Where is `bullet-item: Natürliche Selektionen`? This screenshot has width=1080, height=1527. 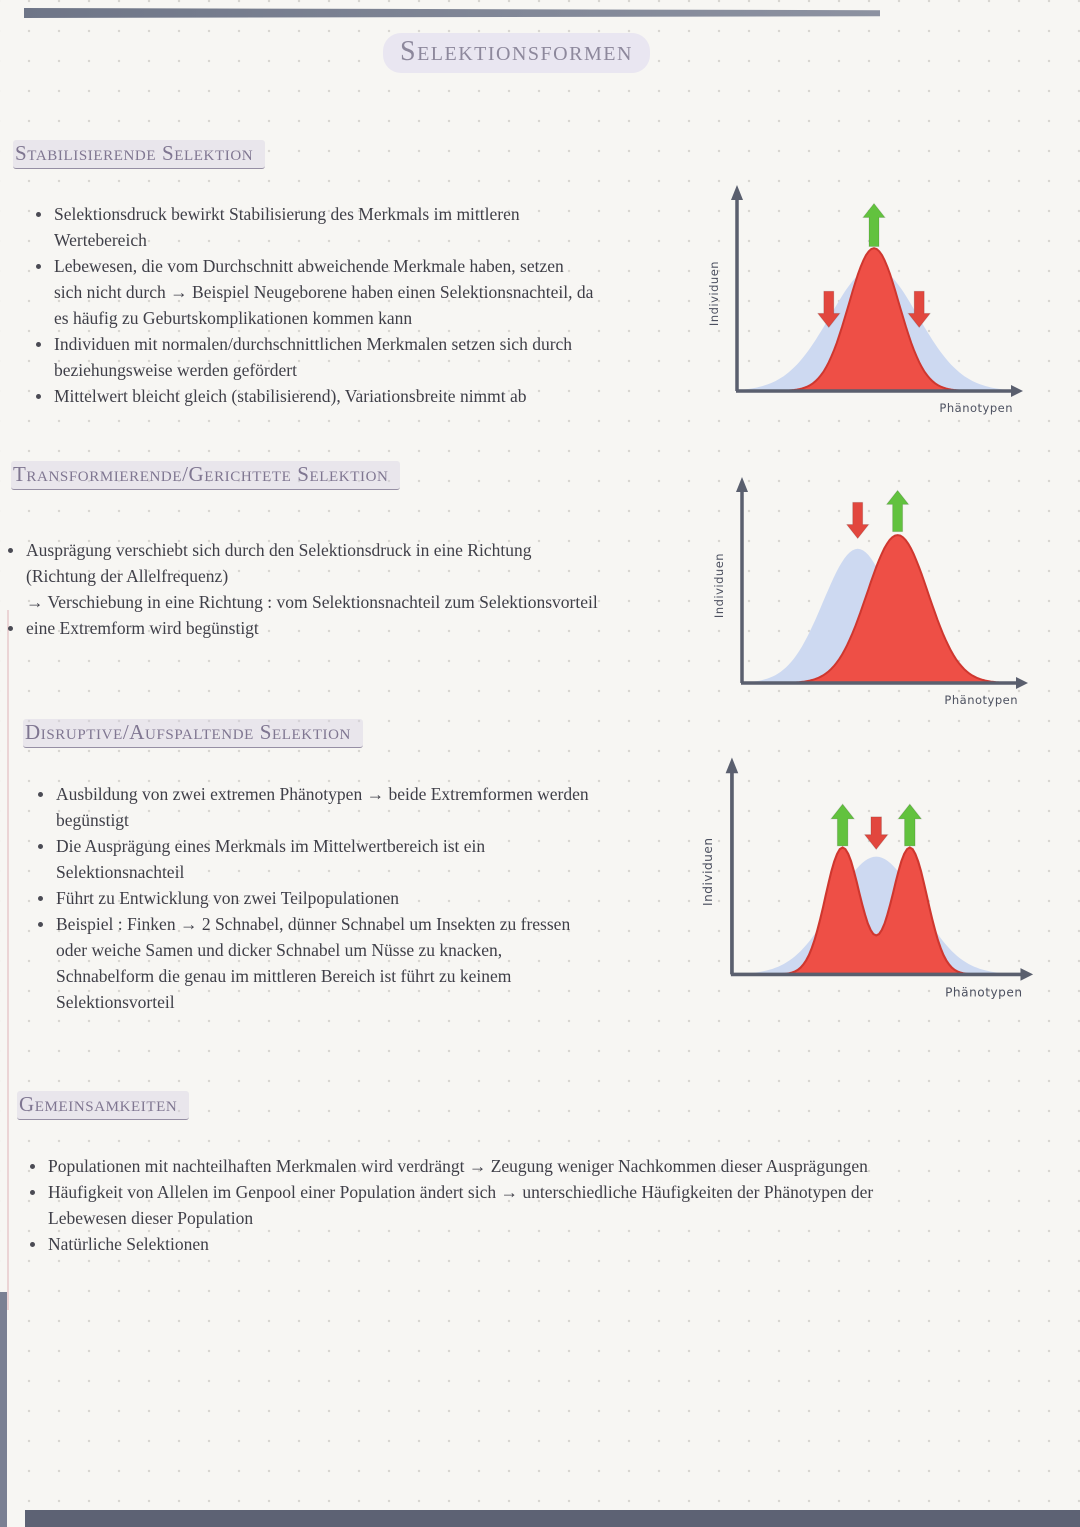 bullet-item: Natürliche Selektionen is located at coordinates (547, 1244).